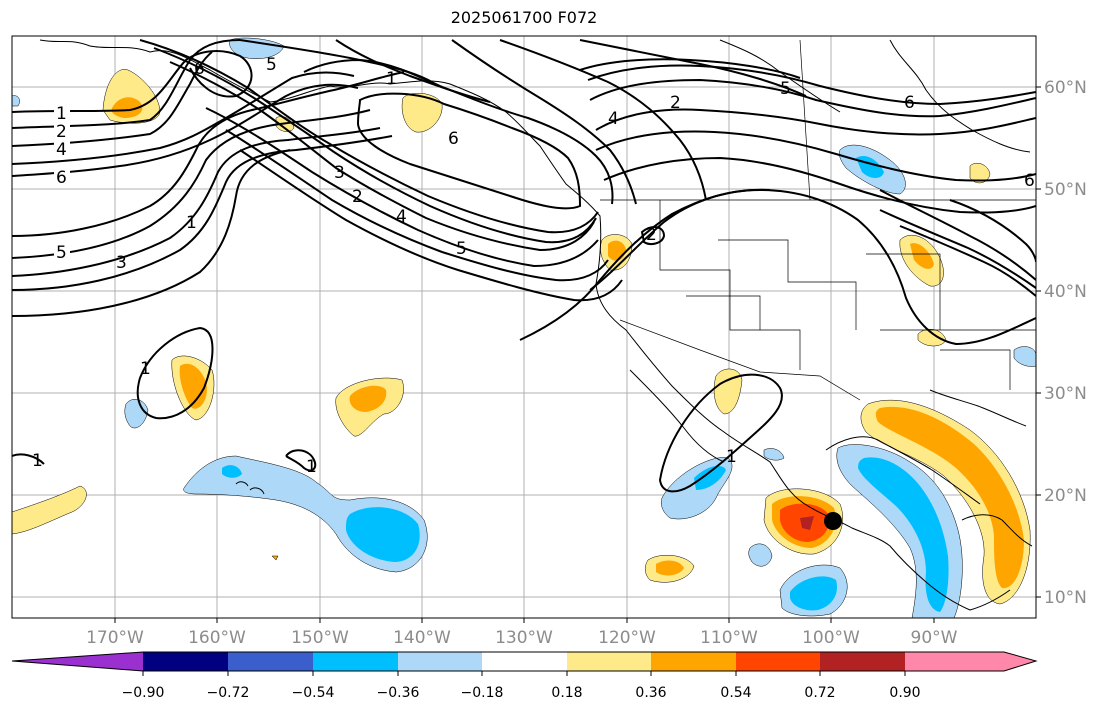 The width and height of the screenshot is (1105, 712). I want to click on lat-tick-label: 50°N, so click(1065, 190).